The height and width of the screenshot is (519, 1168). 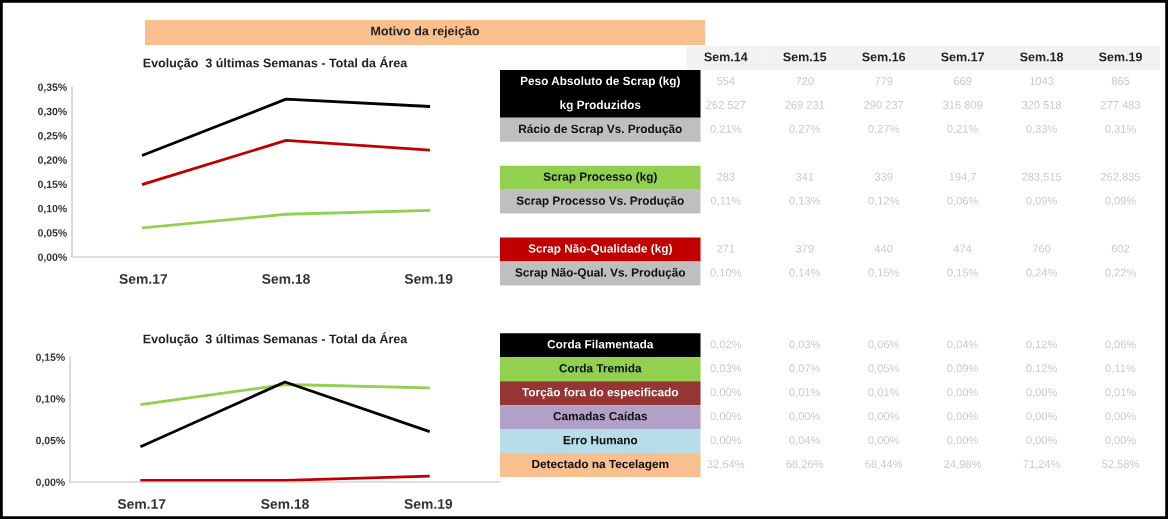 I want to click on y-tick-label: 0,20%, so click(x=52, y=161).